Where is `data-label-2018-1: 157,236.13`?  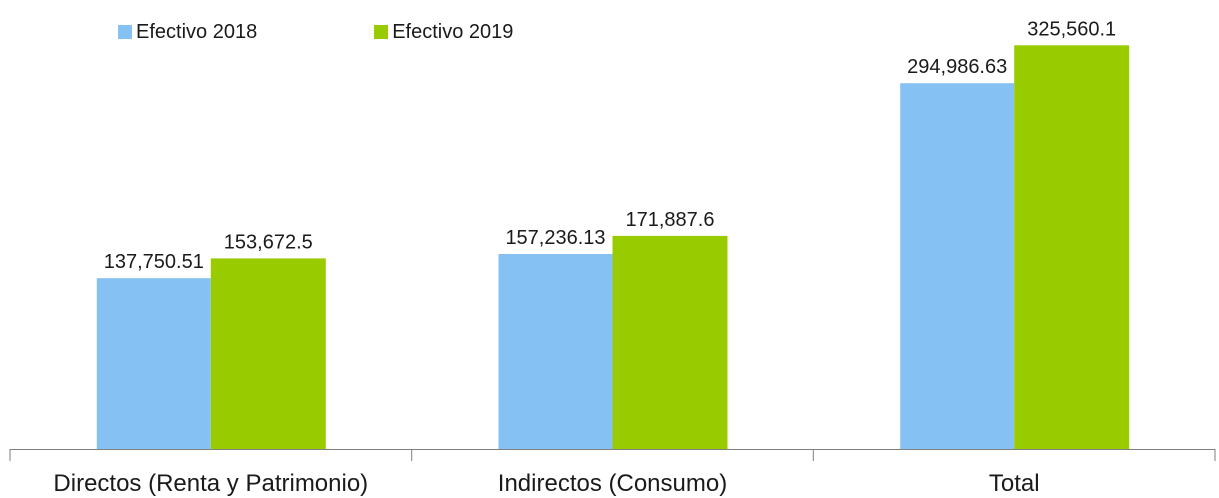 data-label-2018-1: 157,236.13 is located at coordinates (555, 238).